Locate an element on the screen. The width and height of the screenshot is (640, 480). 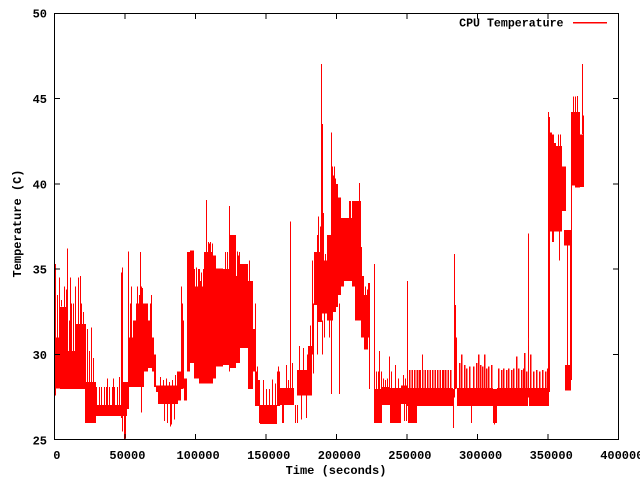
svg-text: 150000 is located at coordinates (268, 456).